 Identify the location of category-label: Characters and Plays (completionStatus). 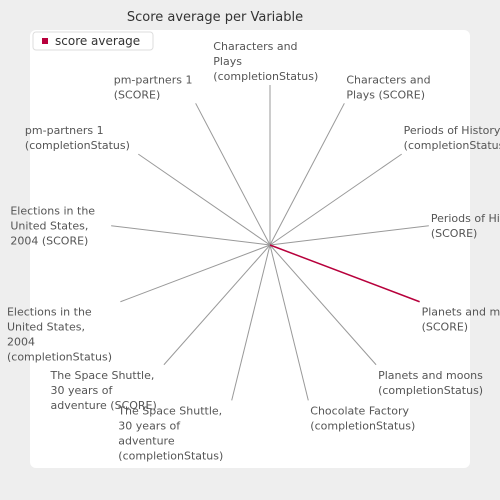
(265, 61).